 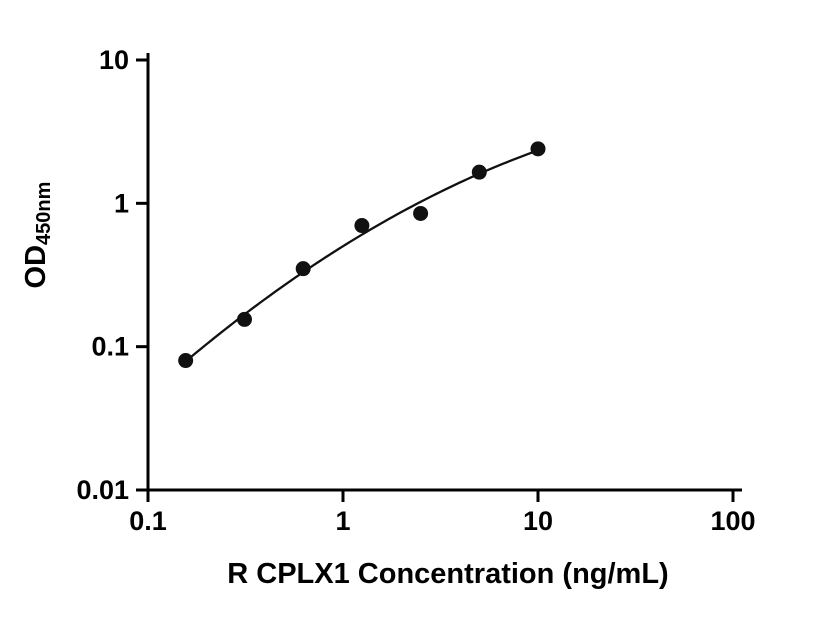 I want to click on y-axis-title-main: OD, so click(x=36, y=266).